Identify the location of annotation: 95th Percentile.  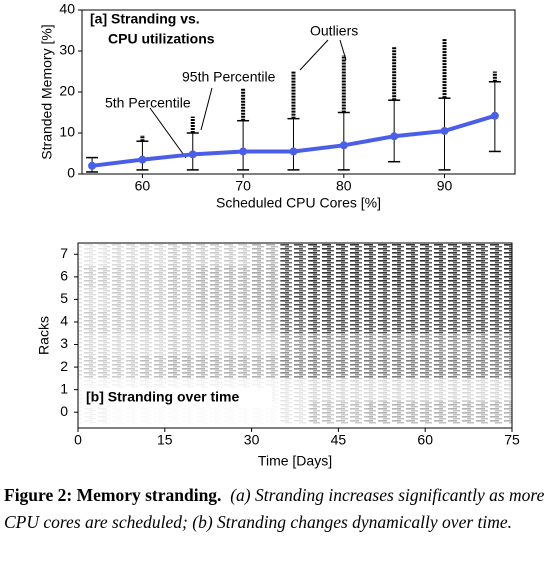
(229, 77).